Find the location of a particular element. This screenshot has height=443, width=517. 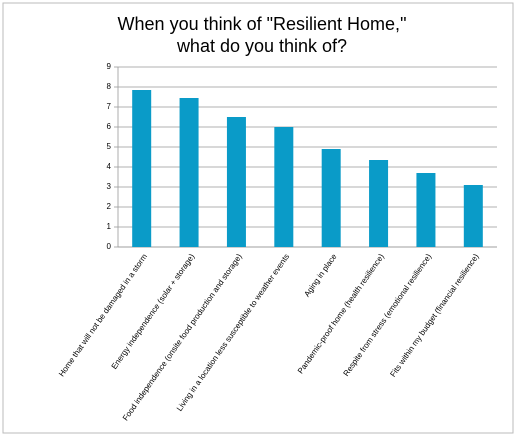

chart-title: When you think of "Resilient Home," is located at coordinates (262, 24).